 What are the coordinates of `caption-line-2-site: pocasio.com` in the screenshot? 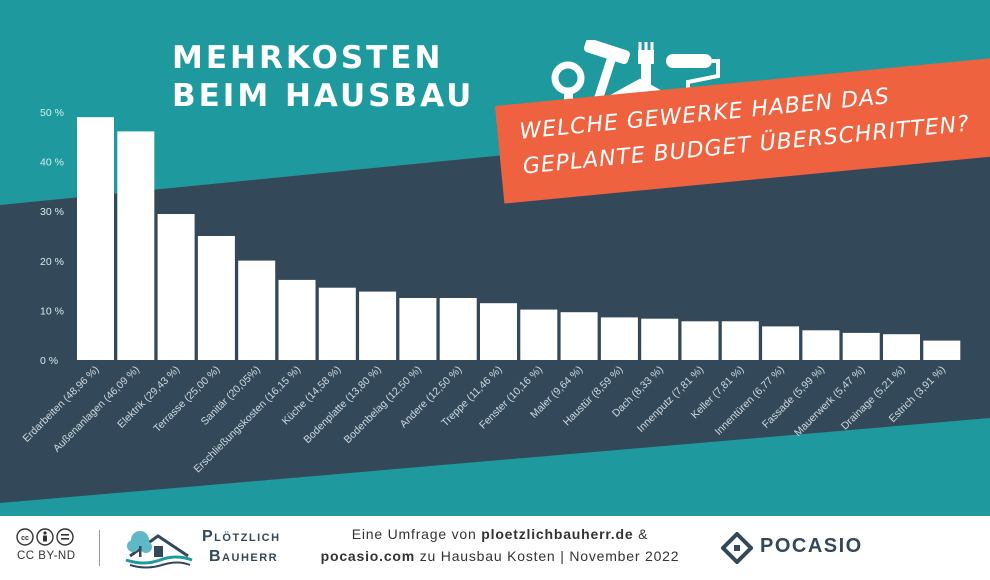 It's located at (368, 556).